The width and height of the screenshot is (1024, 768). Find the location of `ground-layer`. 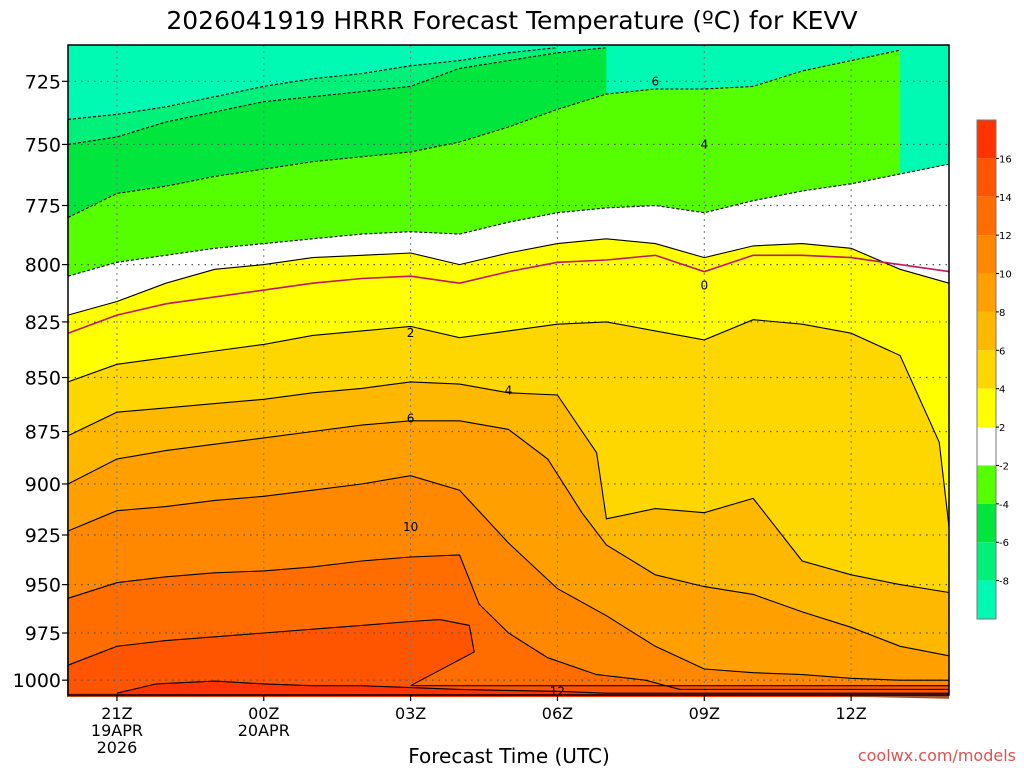

ground-layer is located at coordinates (508, 697).